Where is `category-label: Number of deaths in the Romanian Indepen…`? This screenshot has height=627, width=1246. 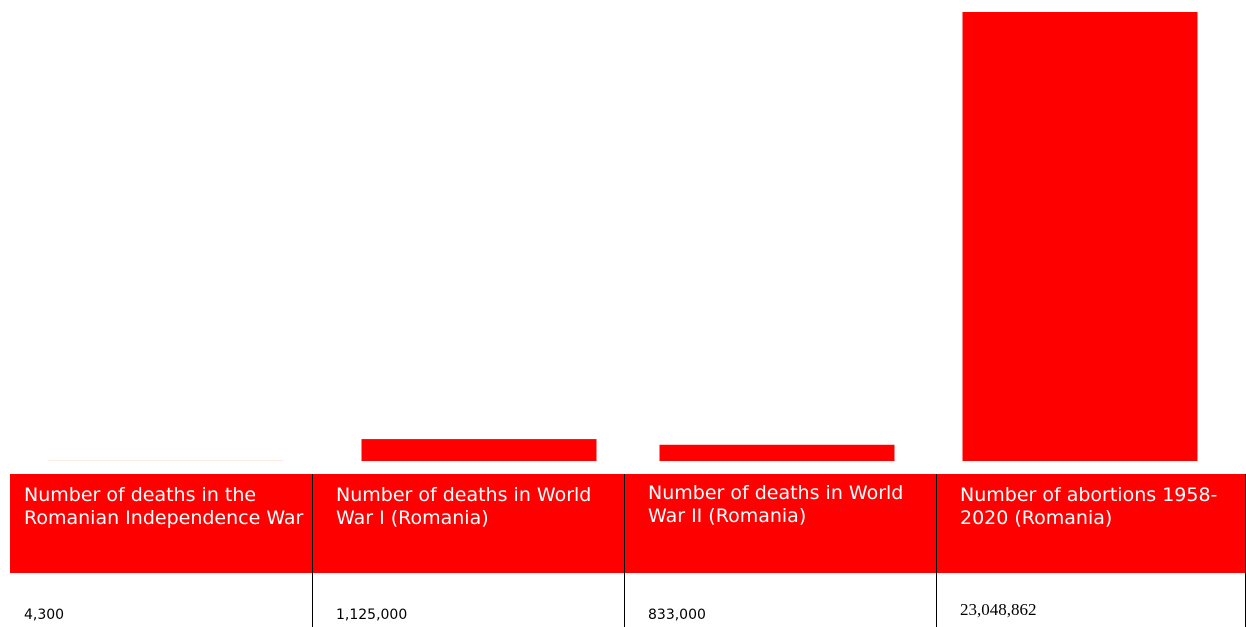 category-label: Number of deaths in the Romanian Indepen… is located at coordinates (164, 506).